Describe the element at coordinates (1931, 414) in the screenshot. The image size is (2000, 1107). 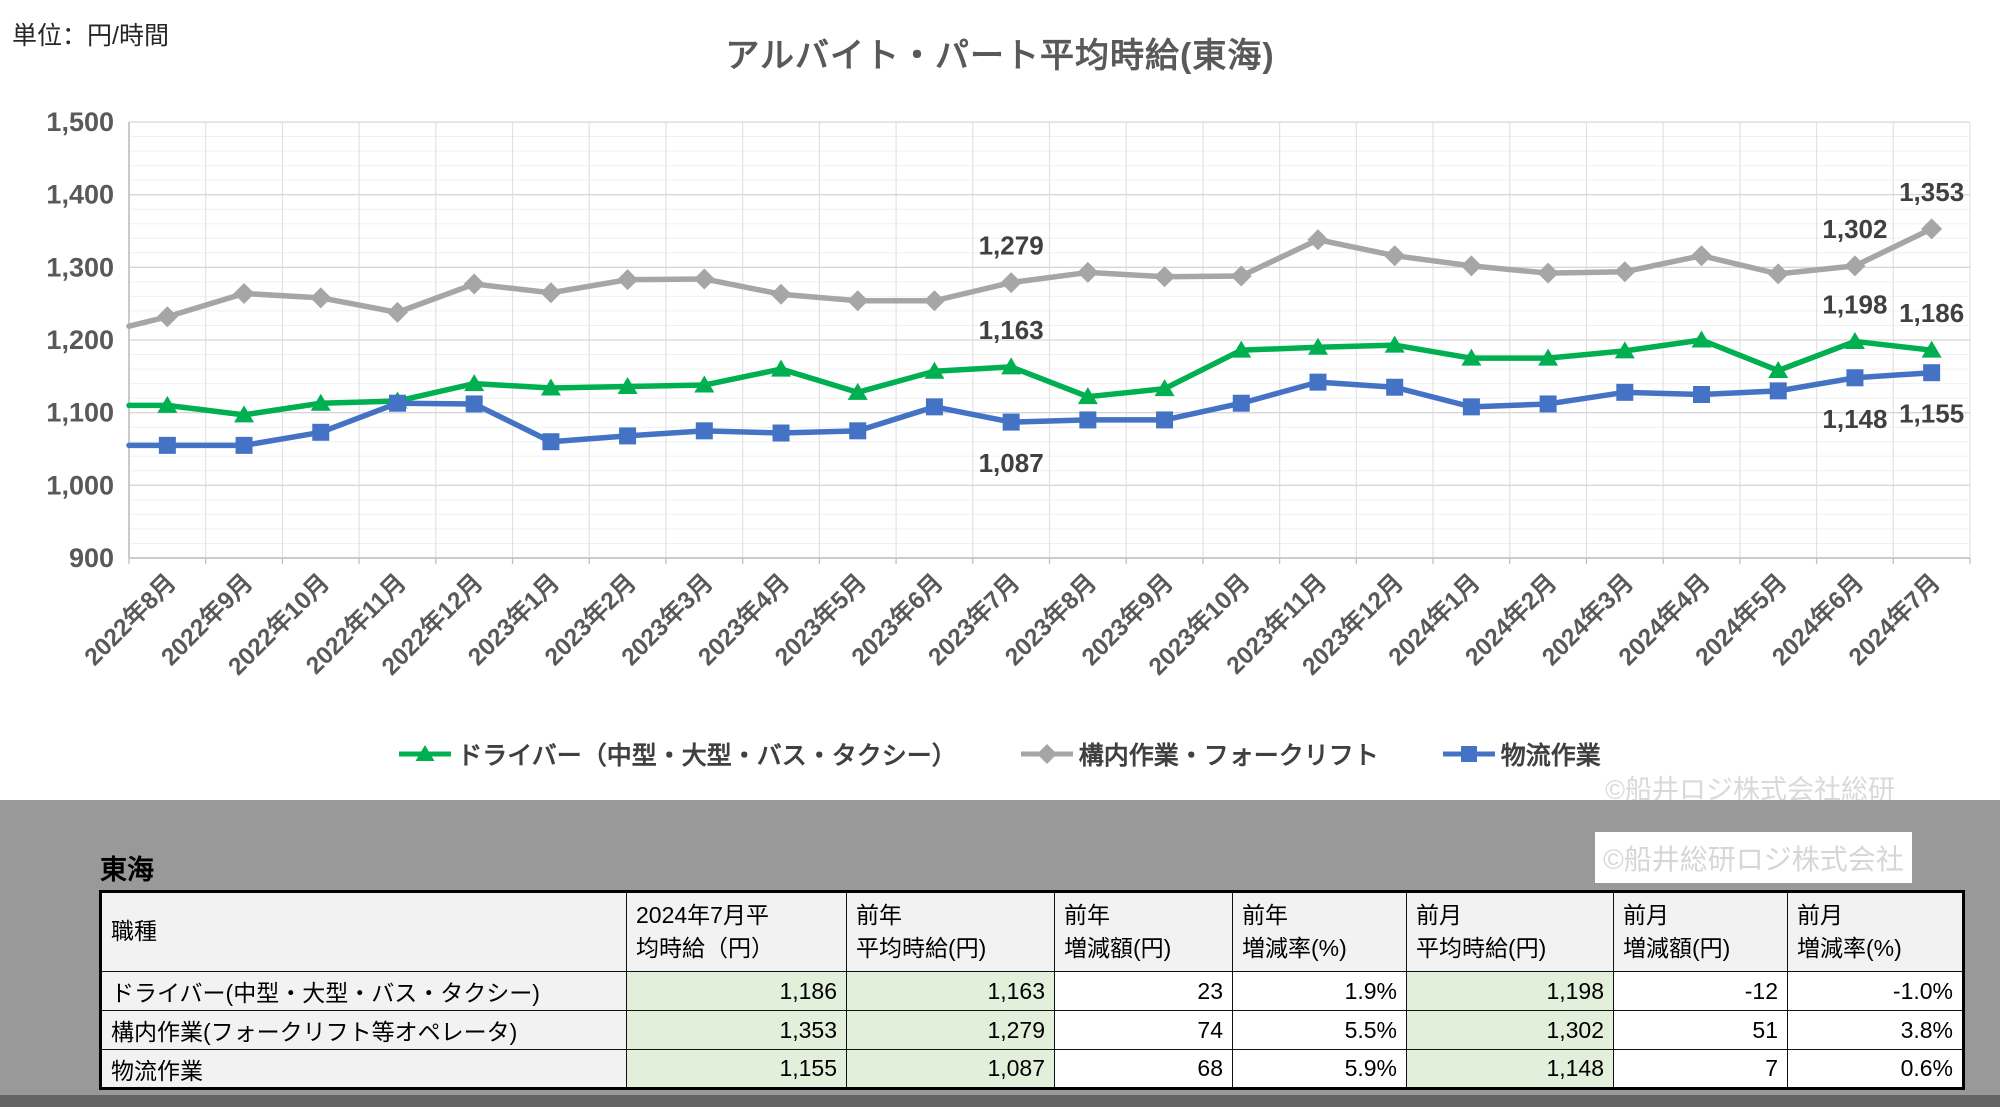
I see `svg-text: 1,155` at that location.